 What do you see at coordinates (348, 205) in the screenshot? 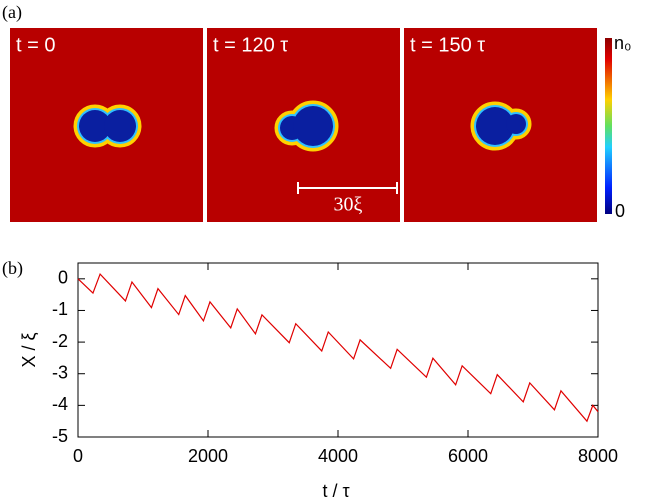
I see `scale-bar-label: 30ξ` at bounding box center [348, 205].